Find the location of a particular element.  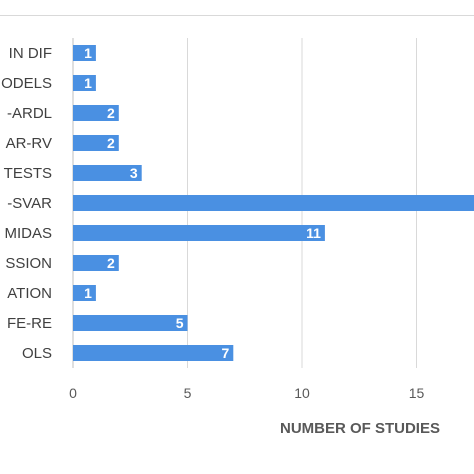

category-label: -ARDL is located at coordinates (29, 113).